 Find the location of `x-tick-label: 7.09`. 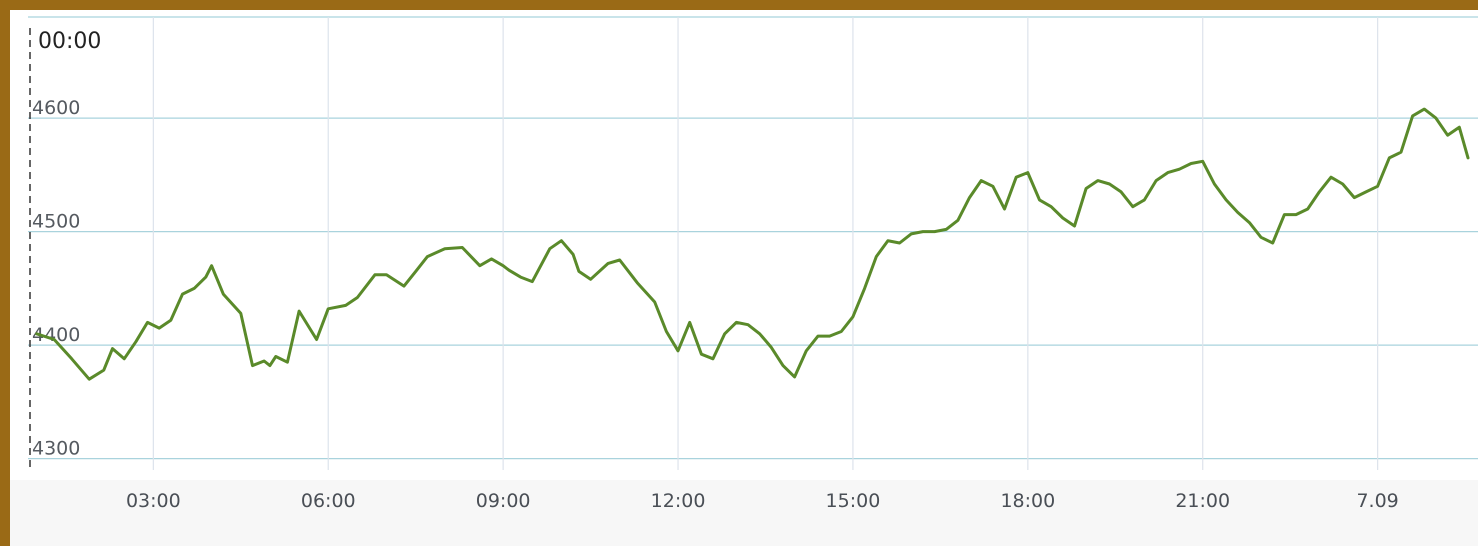

x-tick-label: 7.09 is located at coordinates (1377, 501).